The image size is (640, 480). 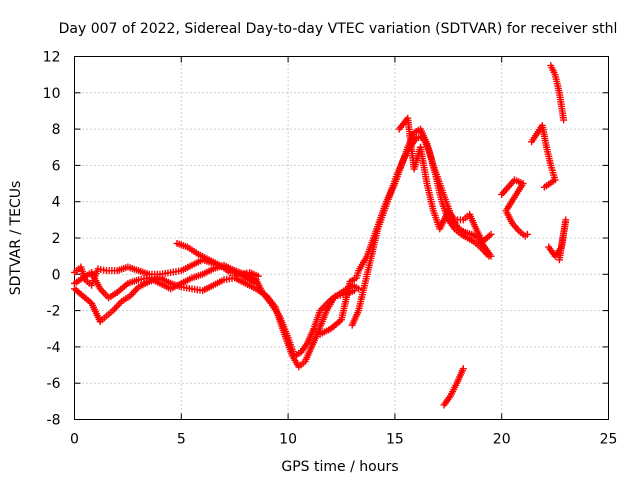 What do you see at coordinates (339, 467) in the screenshot?
I see `x-axis-label: GPS time / hours` at bounding box center [339, 467].